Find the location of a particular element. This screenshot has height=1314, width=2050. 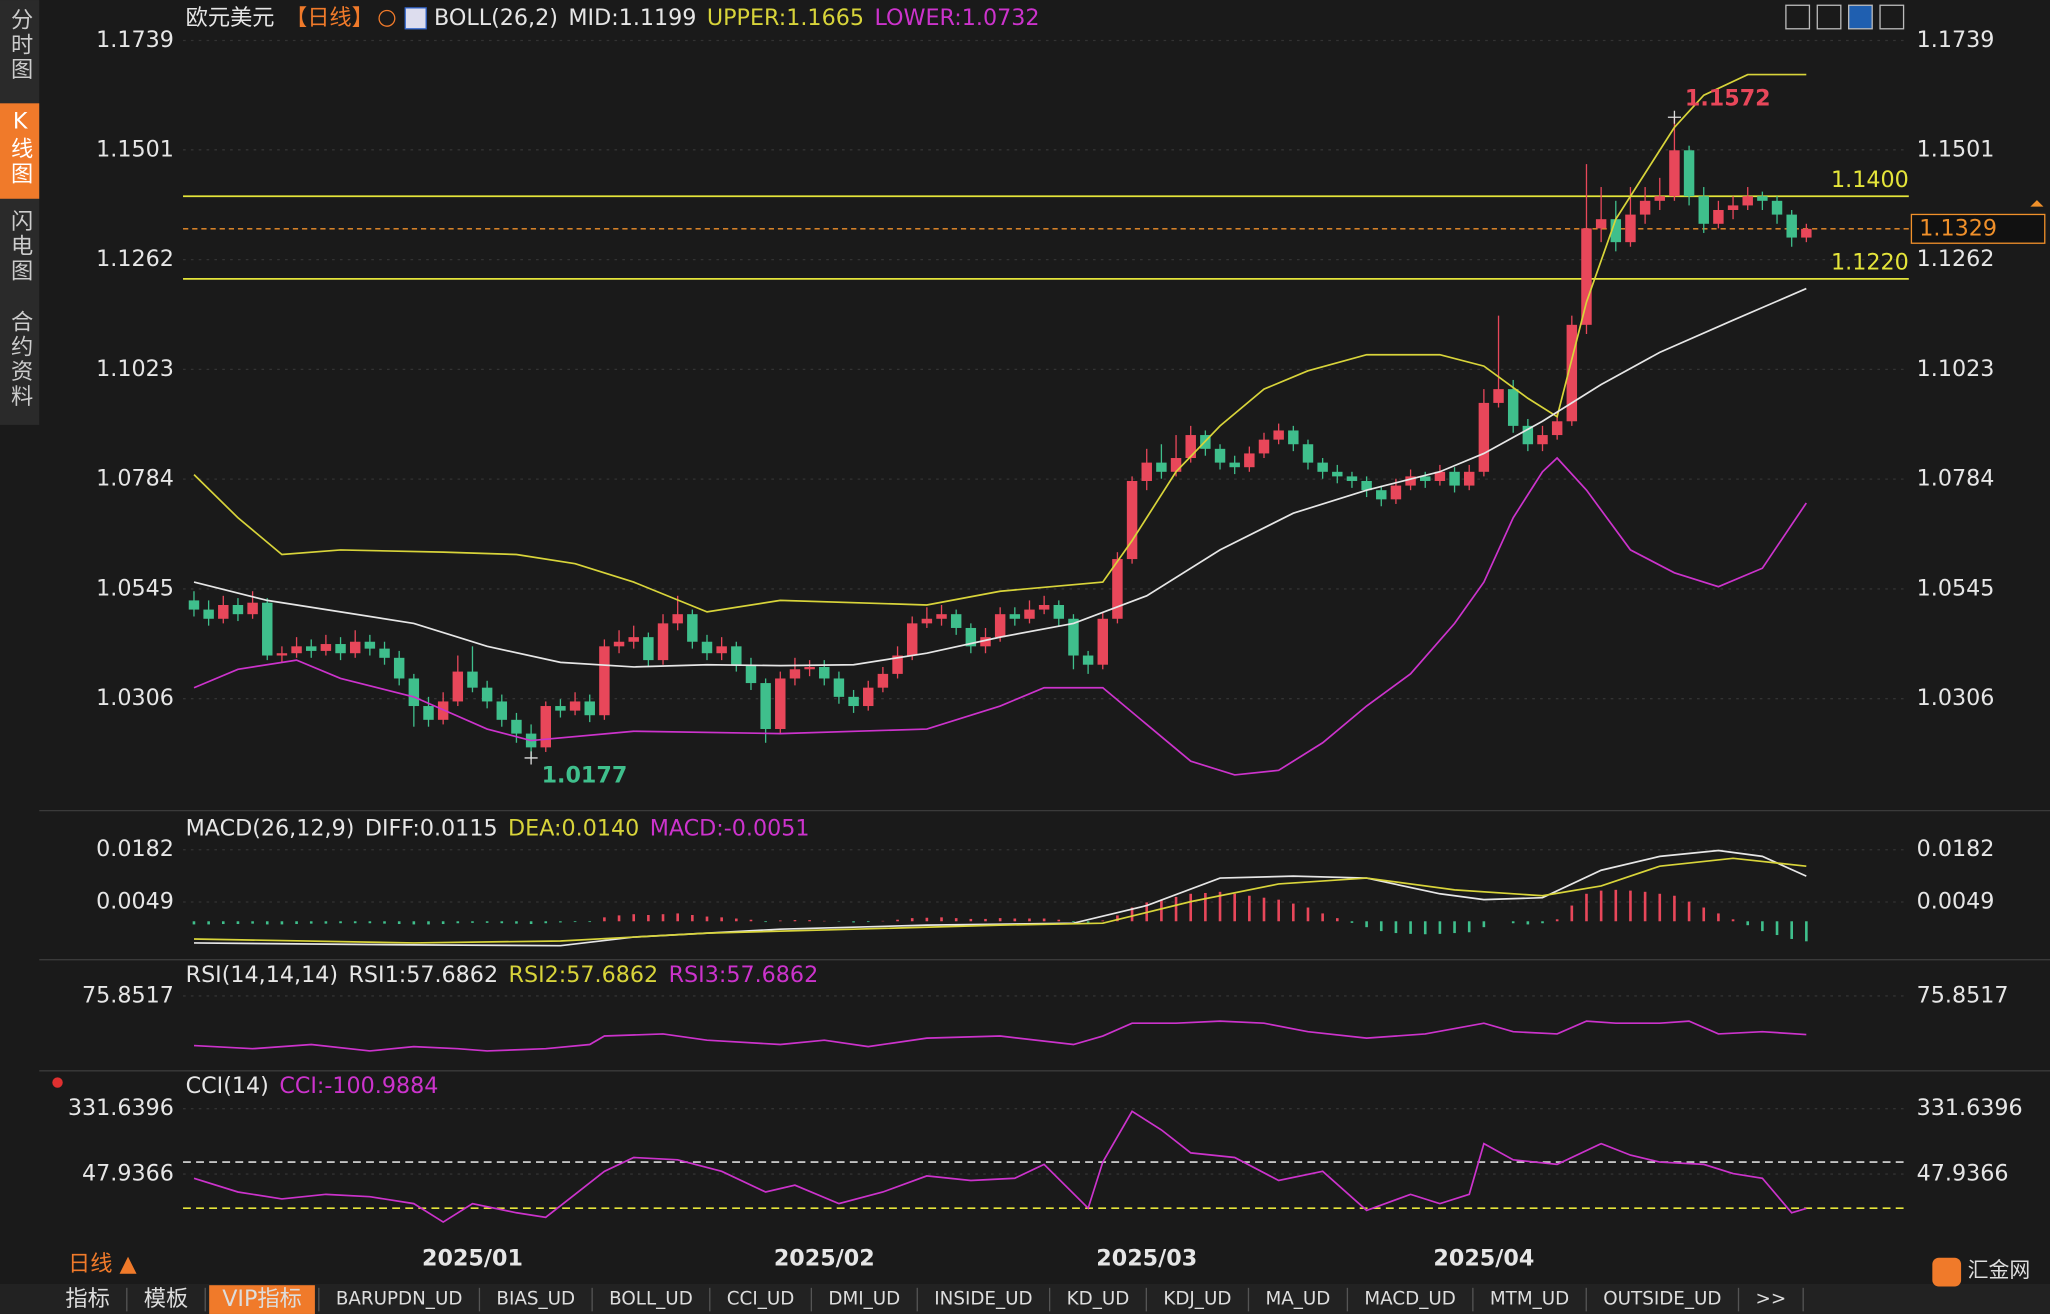

bottom-tab: >> is located at coordinates (1771, 1299).